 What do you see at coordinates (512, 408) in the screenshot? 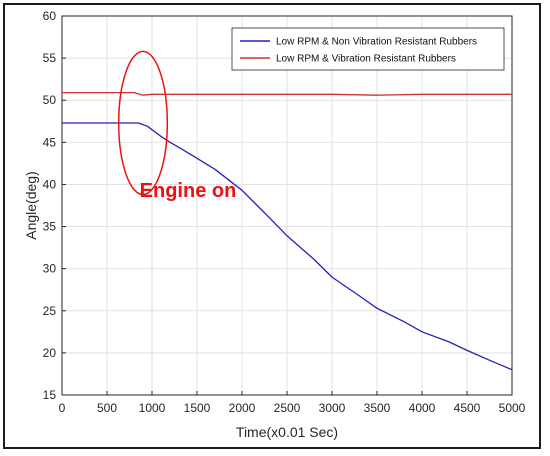
I see `x-tick-label: 5000` at bounding box center [512, 408].